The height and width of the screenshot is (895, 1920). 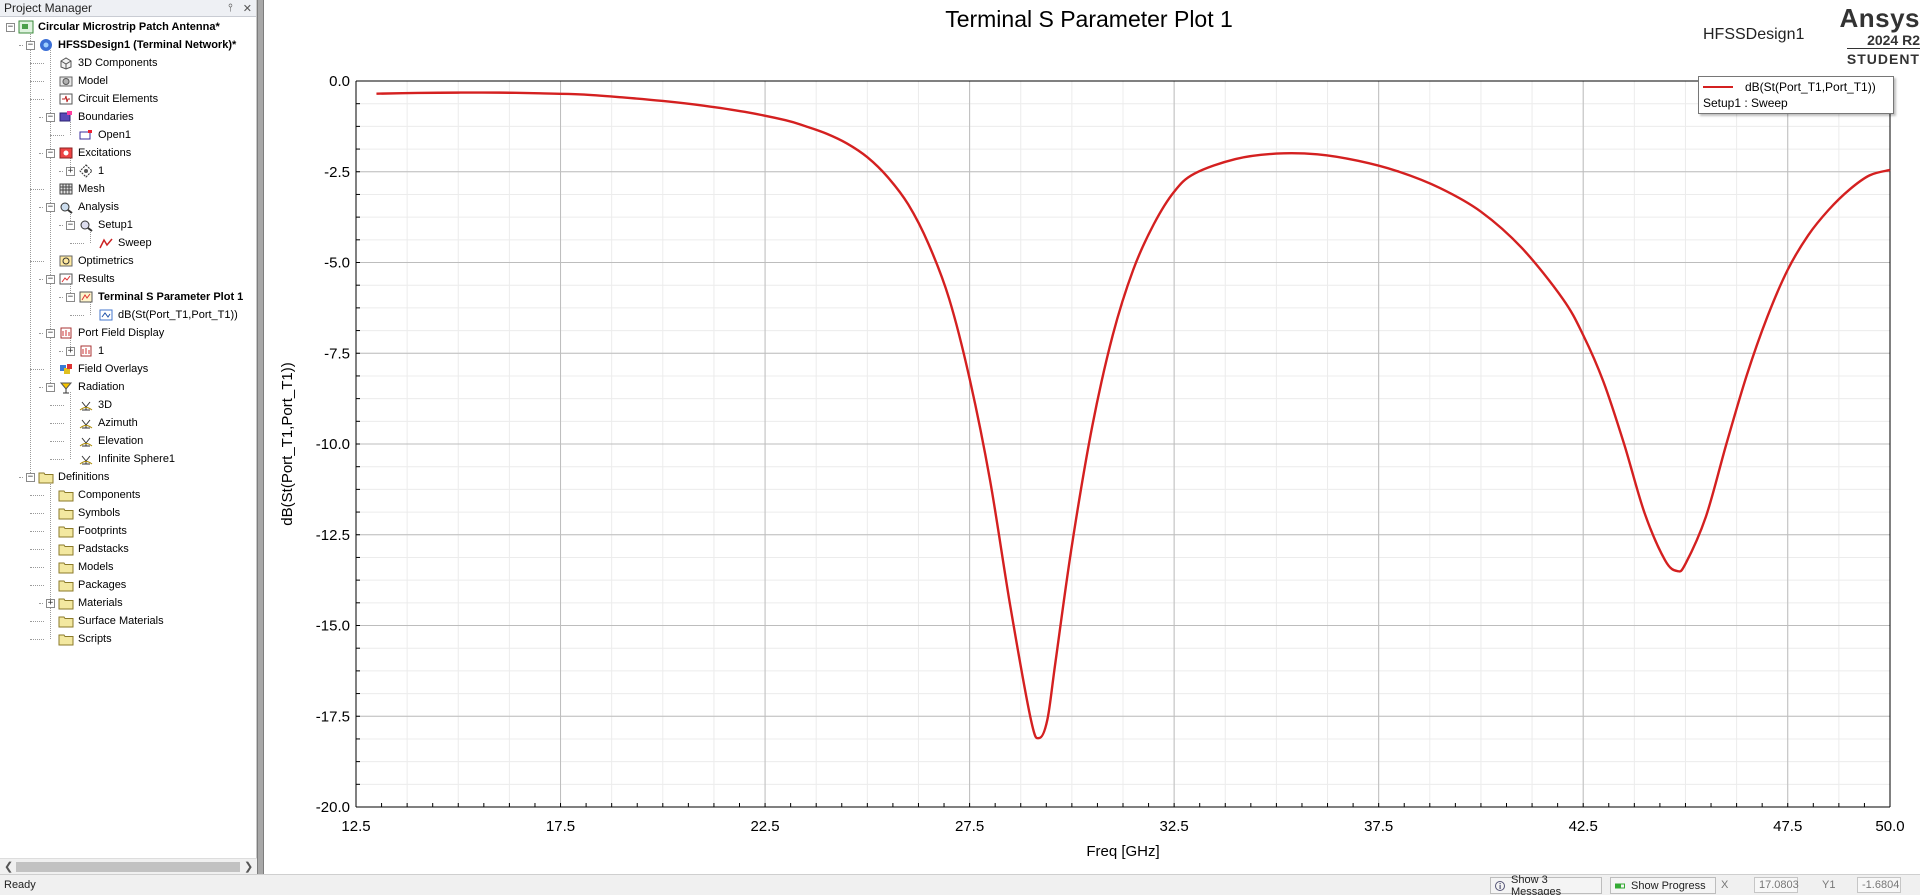 I want to click on show-progress-button: Show Progress, so click(x=1663, y=885).